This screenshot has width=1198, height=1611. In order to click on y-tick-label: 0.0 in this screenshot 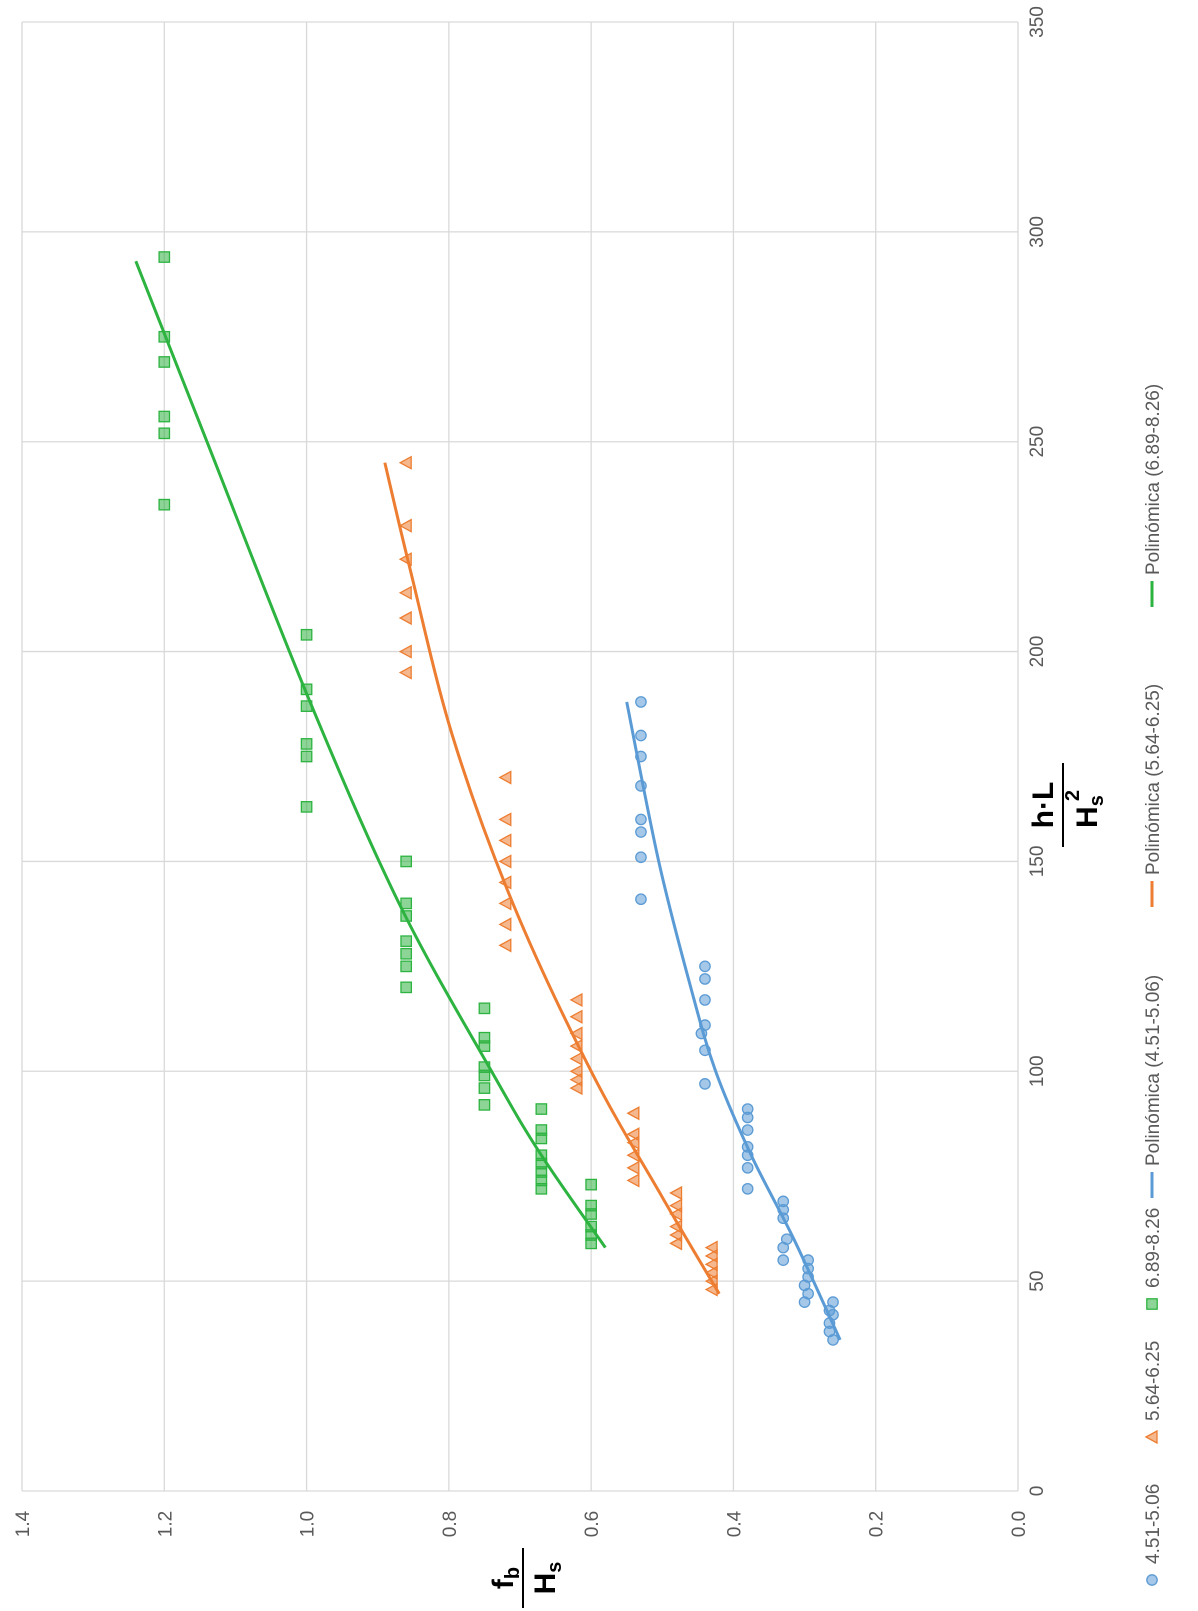, I will do `click(1019, 1524)`.